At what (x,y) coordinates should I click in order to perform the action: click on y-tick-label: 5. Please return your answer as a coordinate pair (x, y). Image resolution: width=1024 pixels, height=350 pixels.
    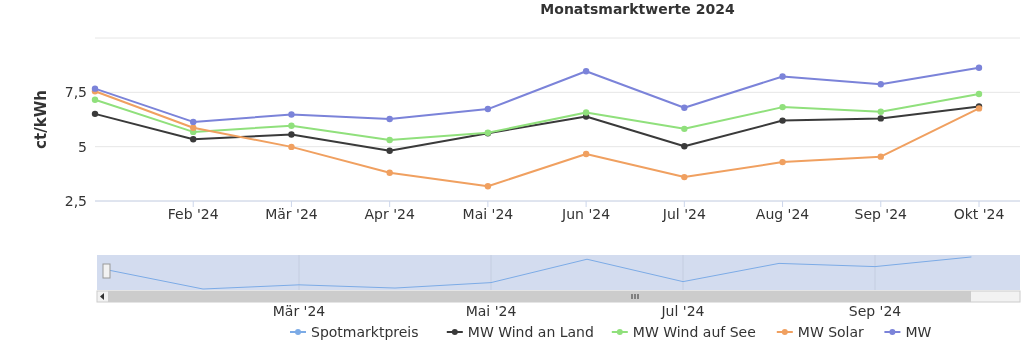
    Looking at the image, I should click on (82, 146).